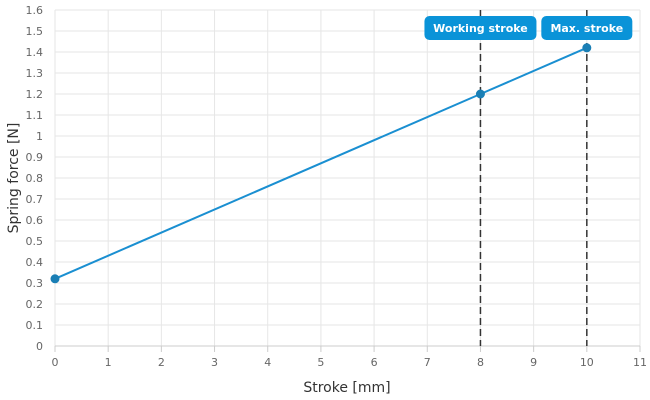 The image size is (650, 400). I want to click on y-tick-label: 1.4, so click(35, 52).